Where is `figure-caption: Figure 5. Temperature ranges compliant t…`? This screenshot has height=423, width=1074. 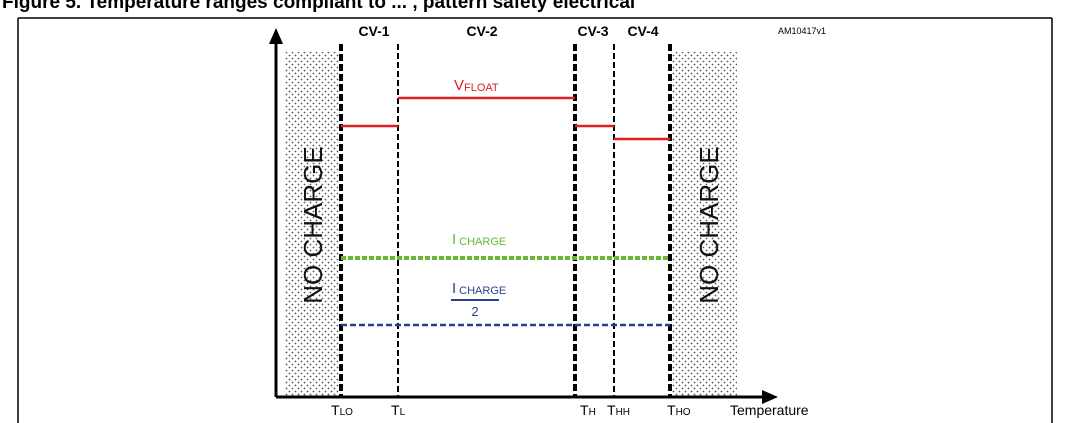
figure-caption: Figure 5. Temperature ranges compliant t… is located at coordinates (319, 6).